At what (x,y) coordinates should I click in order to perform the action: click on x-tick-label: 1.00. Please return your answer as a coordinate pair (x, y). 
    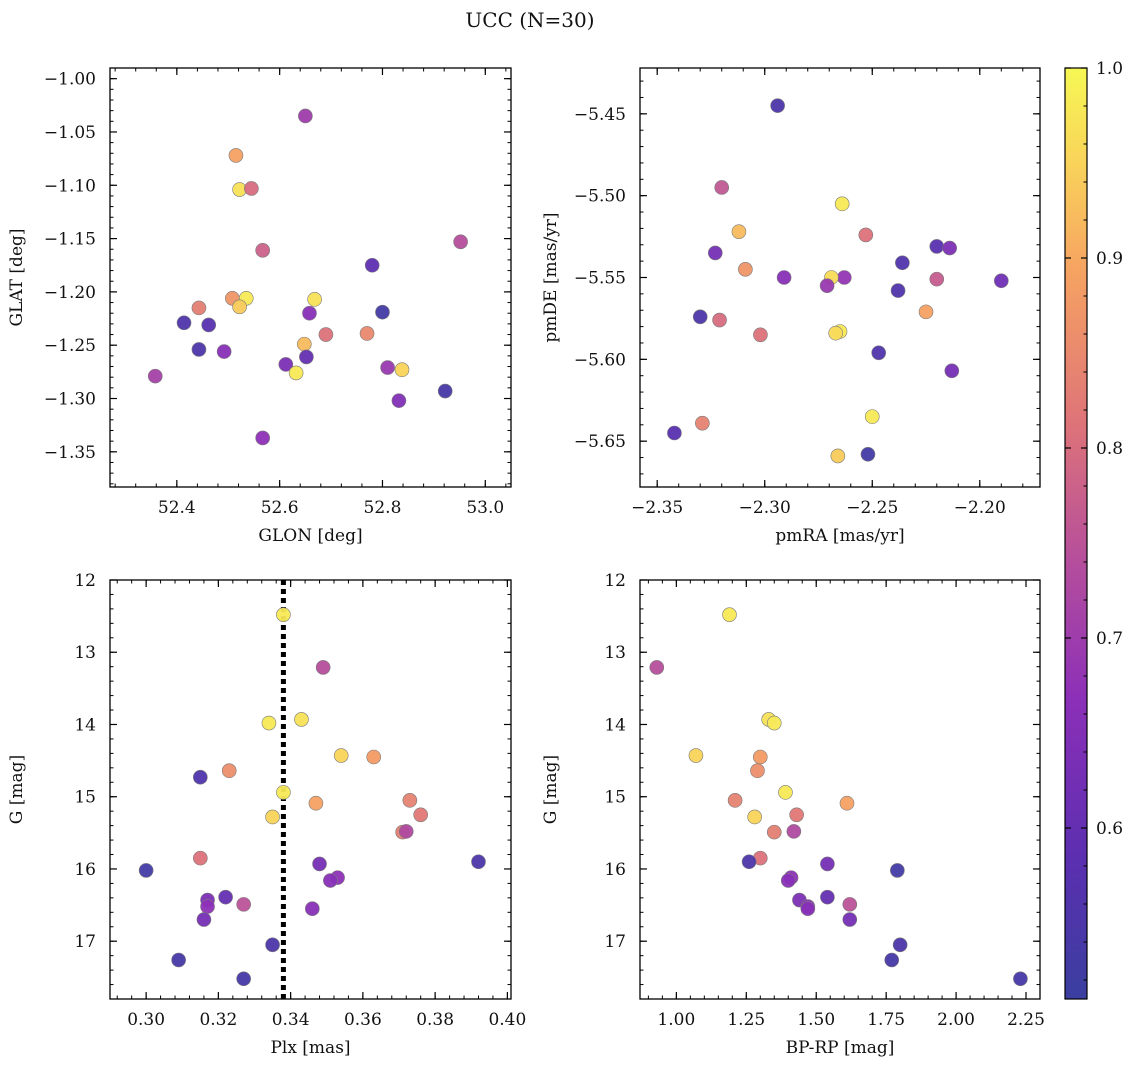
    Looking at the image, I should click on (676, 1020).